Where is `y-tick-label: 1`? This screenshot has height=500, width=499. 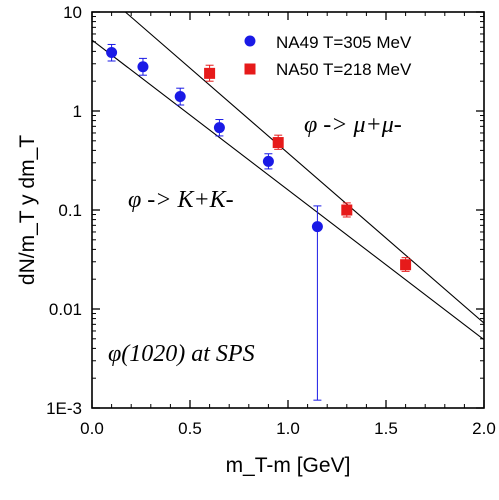 y-tick-label: 1 is located at coordinates (77, 111).